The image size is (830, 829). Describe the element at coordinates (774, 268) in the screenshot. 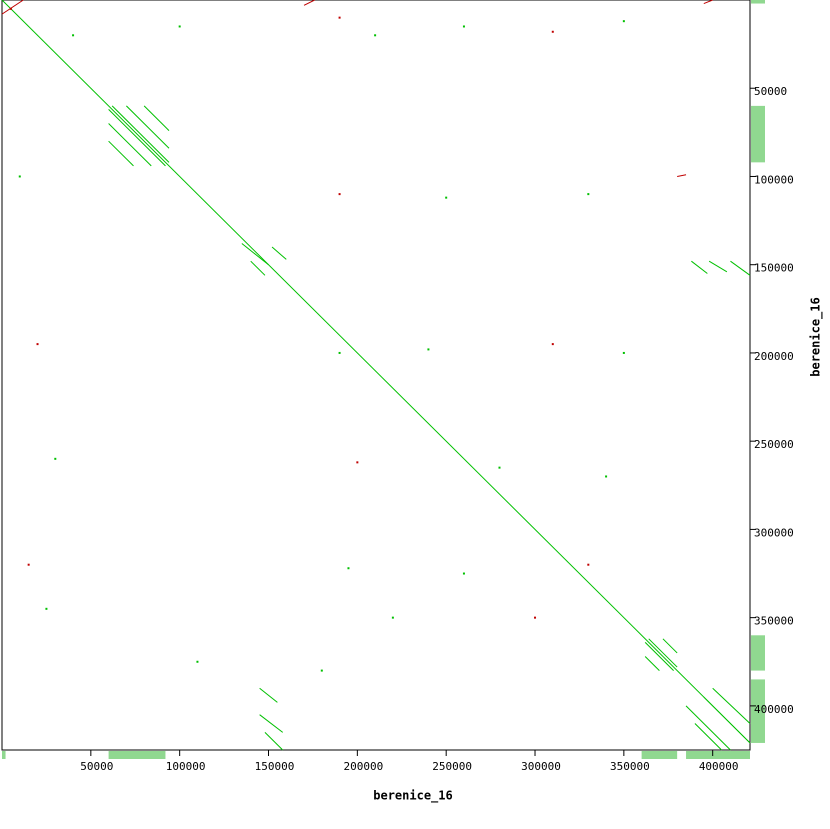

I see `y-tick-label: 150000` at that location.